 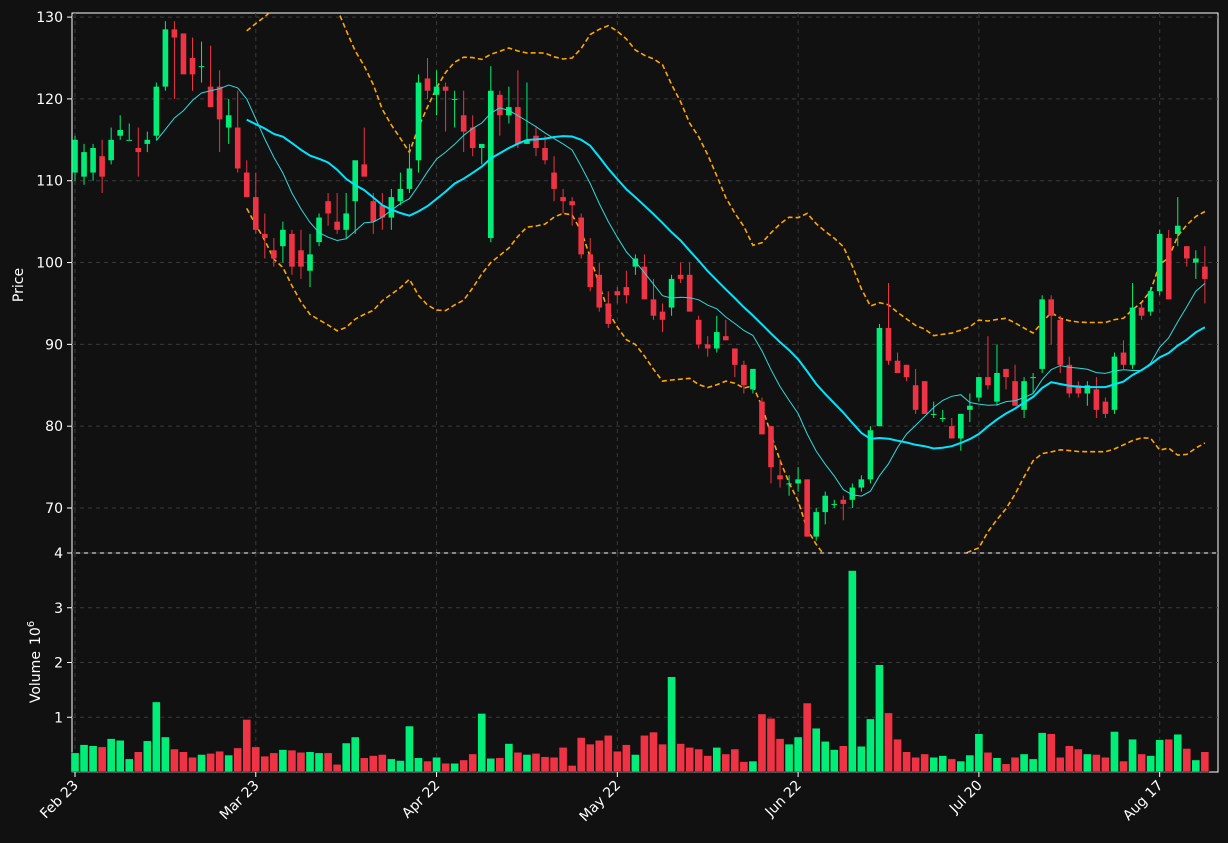 I want to click on volume-y-axis: 1 2 3 4, so click(x=63, y=636).